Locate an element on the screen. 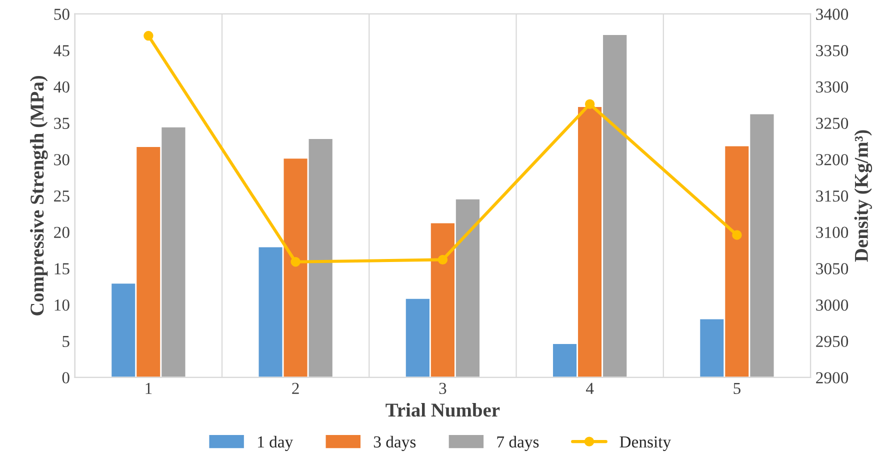  y-axis-title: Compressive Strength (MPa) is located at coordinates (39, 196).